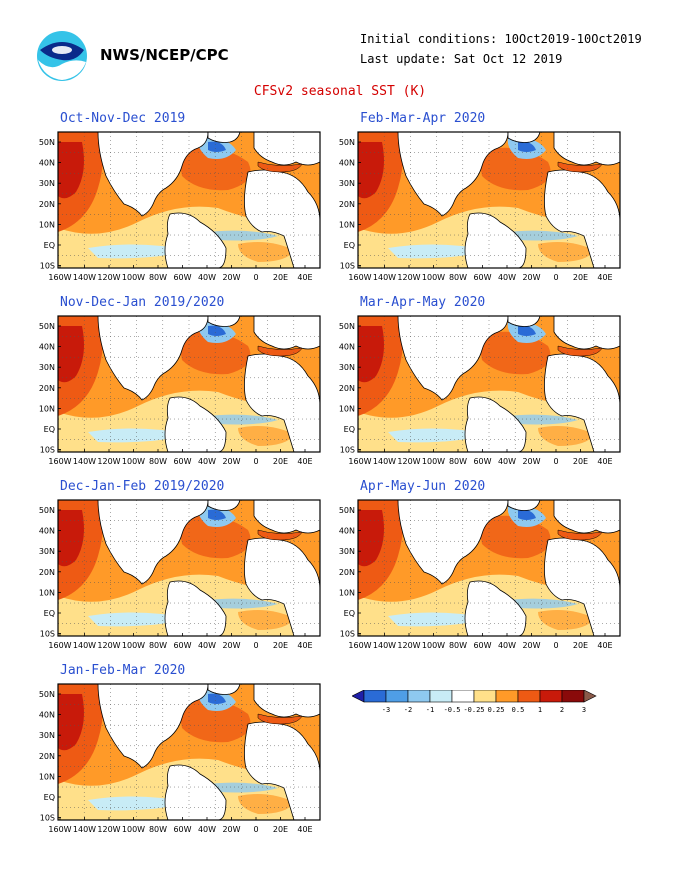 Image resolution: width=680 pixels, height=880 pixels. What do you see at coordinates (540, 710) in the screenshot?
I see `colorbar-tick-label: 1` at bounding box center [540, 710].